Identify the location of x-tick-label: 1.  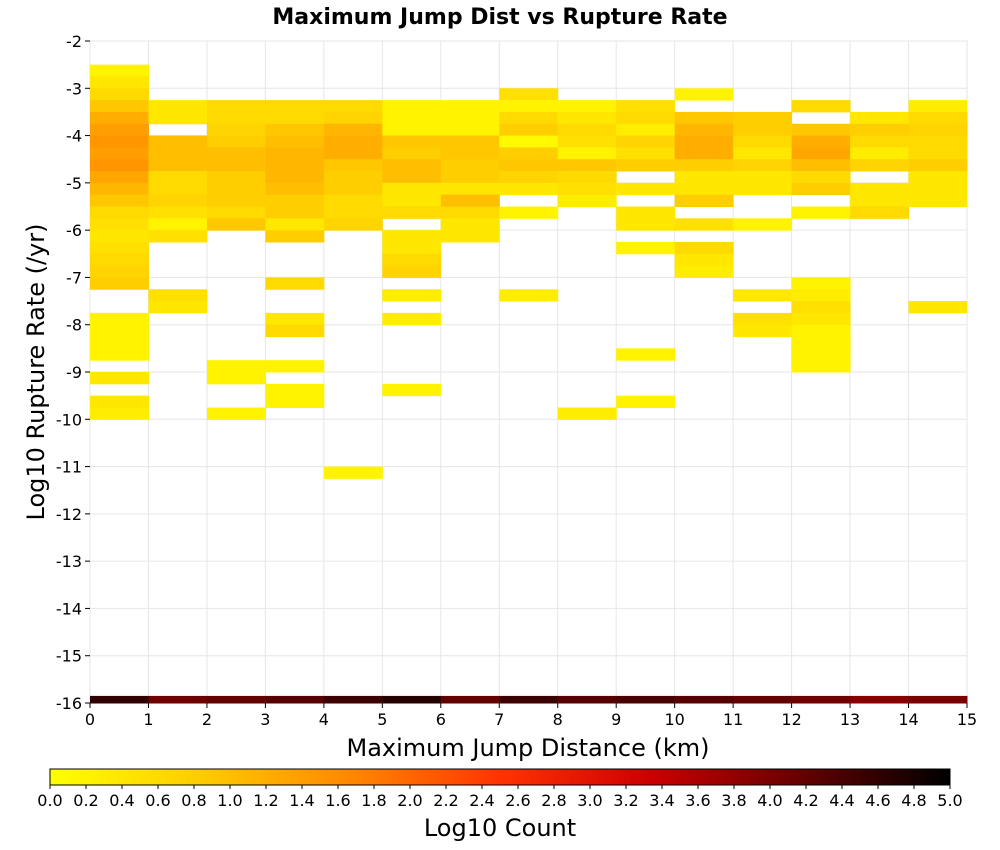
(148, 719).